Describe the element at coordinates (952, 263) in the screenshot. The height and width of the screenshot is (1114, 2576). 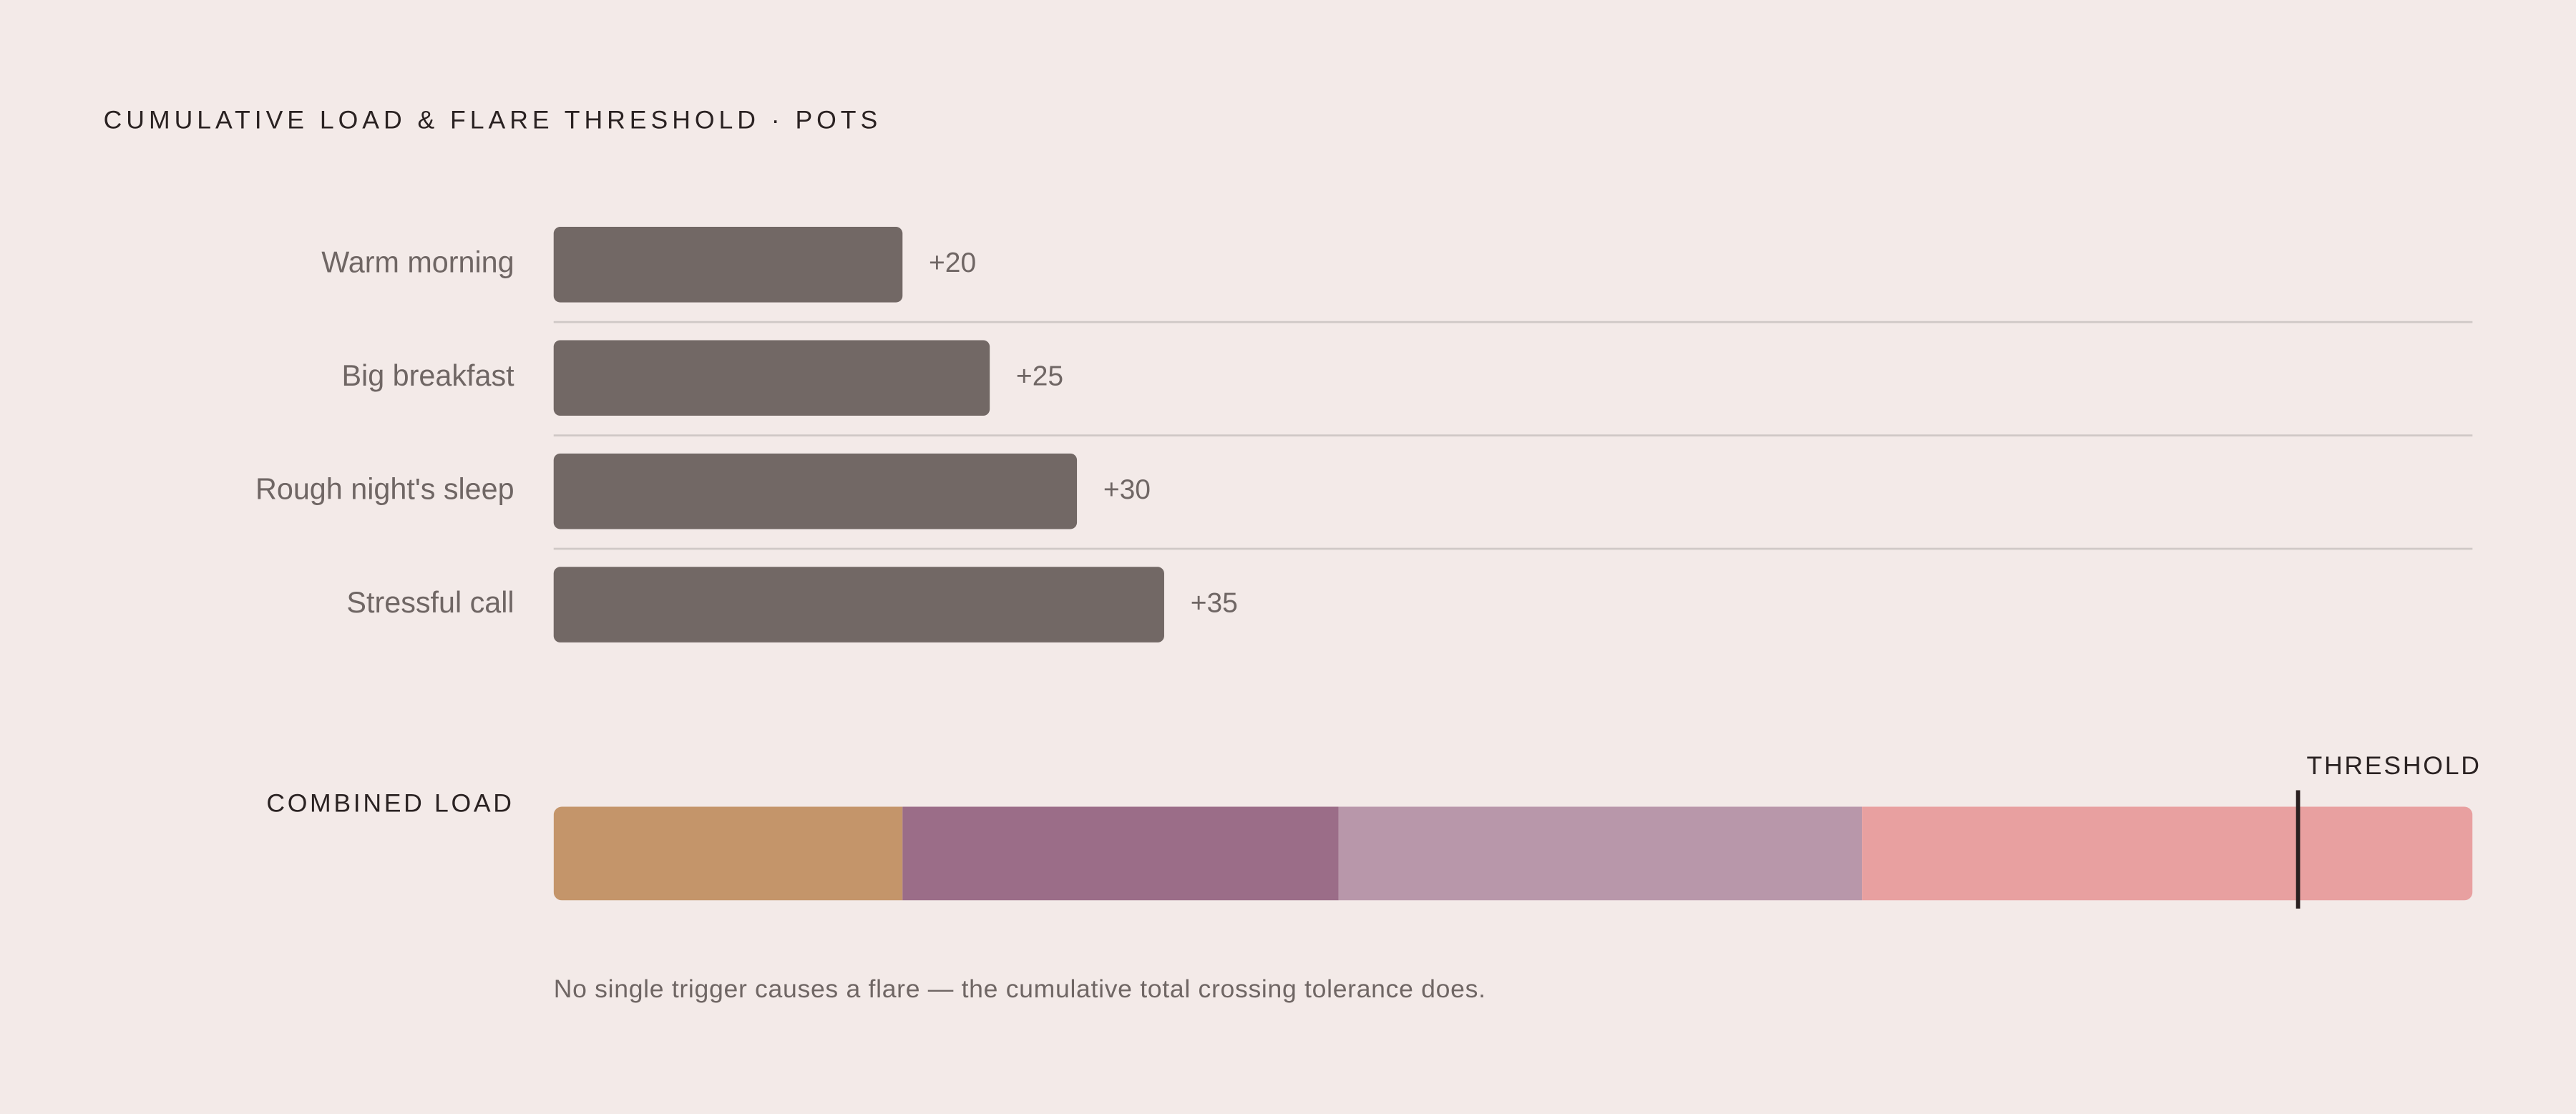
I see `value-label: +20` at that location.